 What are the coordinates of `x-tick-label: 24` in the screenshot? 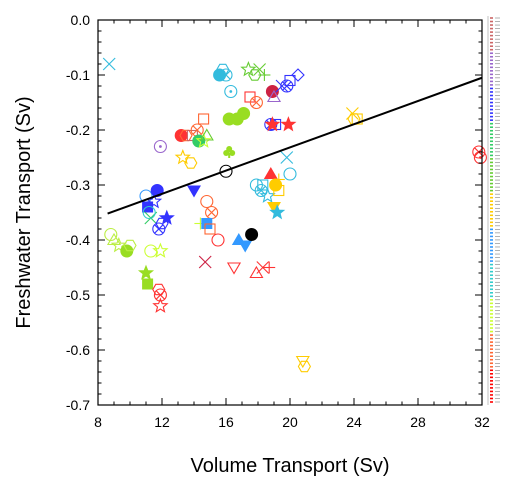 It's located at (354, 422).